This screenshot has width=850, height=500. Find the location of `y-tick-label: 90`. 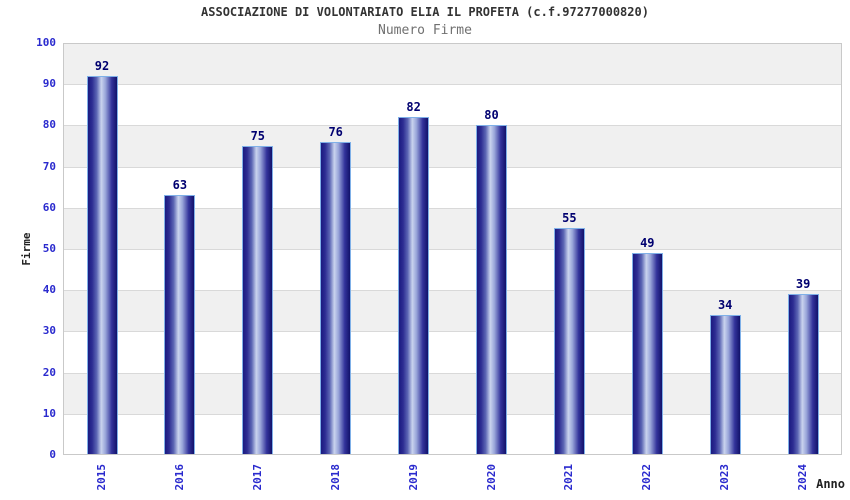

y-tick-label: 90 is located at coordinates (49, 84).